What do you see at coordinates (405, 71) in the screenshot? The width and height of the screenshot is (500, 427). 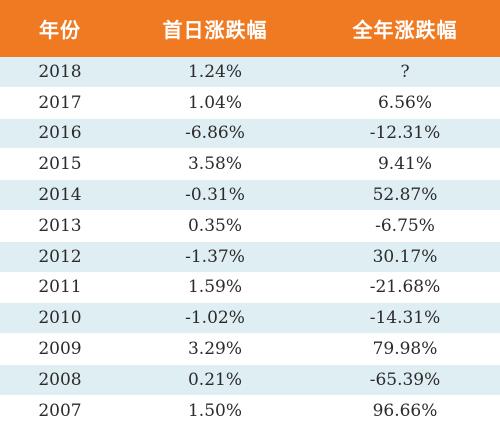 I see `cell-full-year-change: ?` at bounding box center [405, 71].